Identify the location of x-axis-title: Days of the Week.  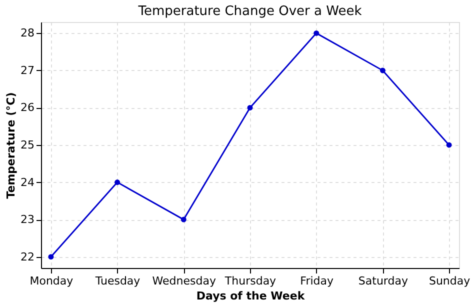
(251, 296).